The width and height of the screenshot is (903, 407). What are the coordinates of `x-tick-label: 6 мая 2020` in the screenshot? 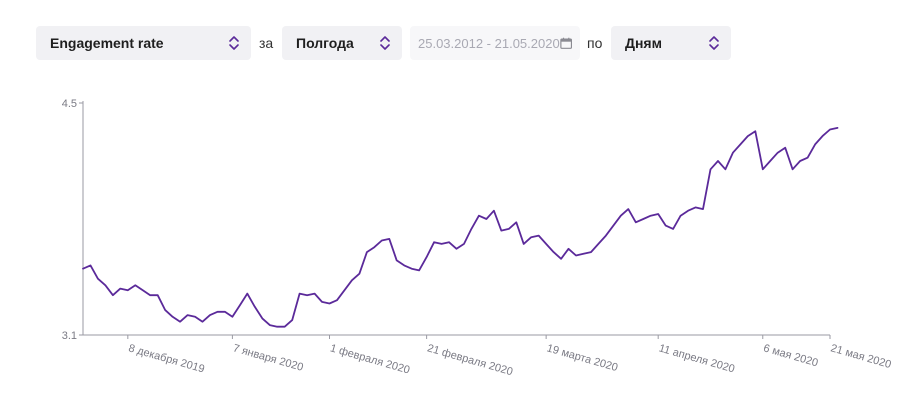 It's located at (790, 355).